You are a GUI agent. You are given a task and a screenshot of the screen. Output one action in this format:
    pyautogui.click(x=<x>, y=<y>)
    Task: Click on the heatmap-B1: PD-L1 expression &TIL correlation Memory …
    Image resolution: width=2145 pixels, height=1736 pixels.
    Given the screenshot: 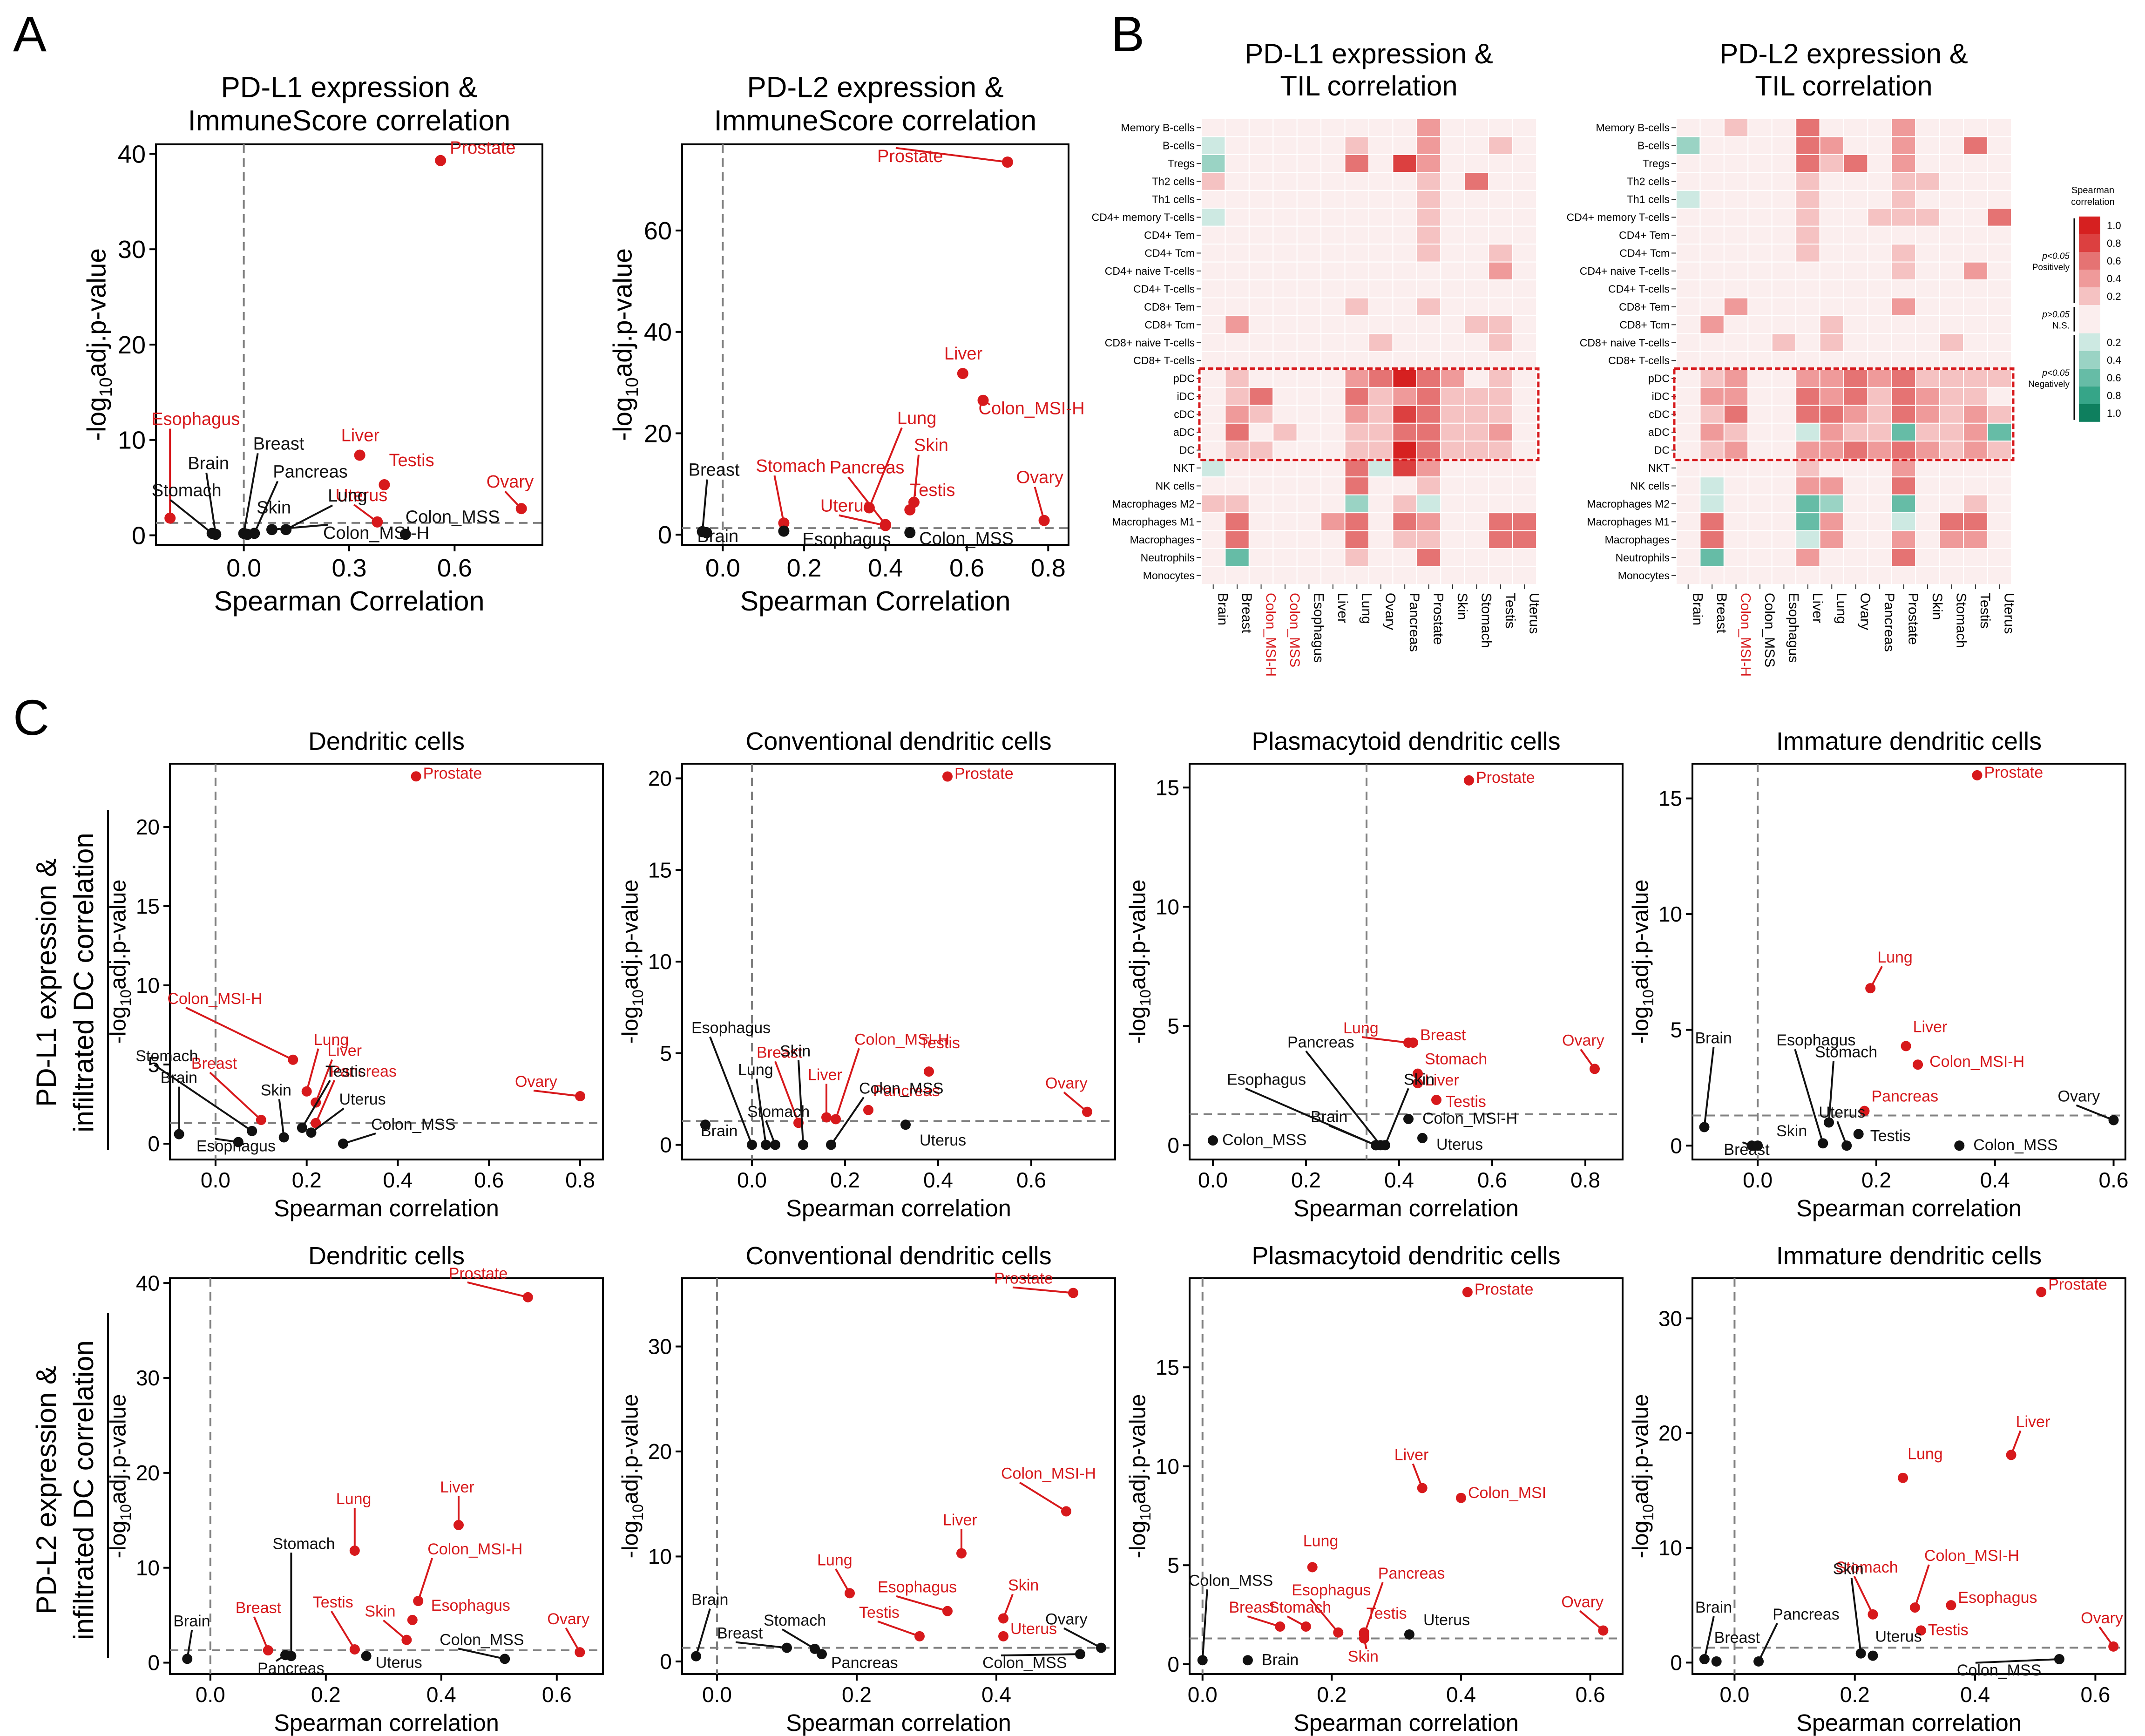 What is the action you would take?
    pyautogui.click(x=1317, y=357)
    